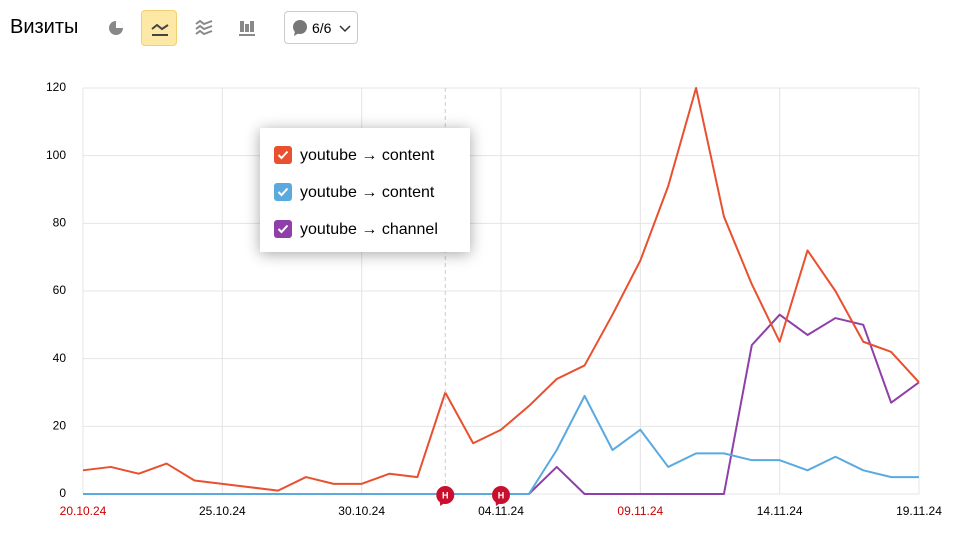  I want to click on x-tick-label: 30.10.24, so click(361, 511).